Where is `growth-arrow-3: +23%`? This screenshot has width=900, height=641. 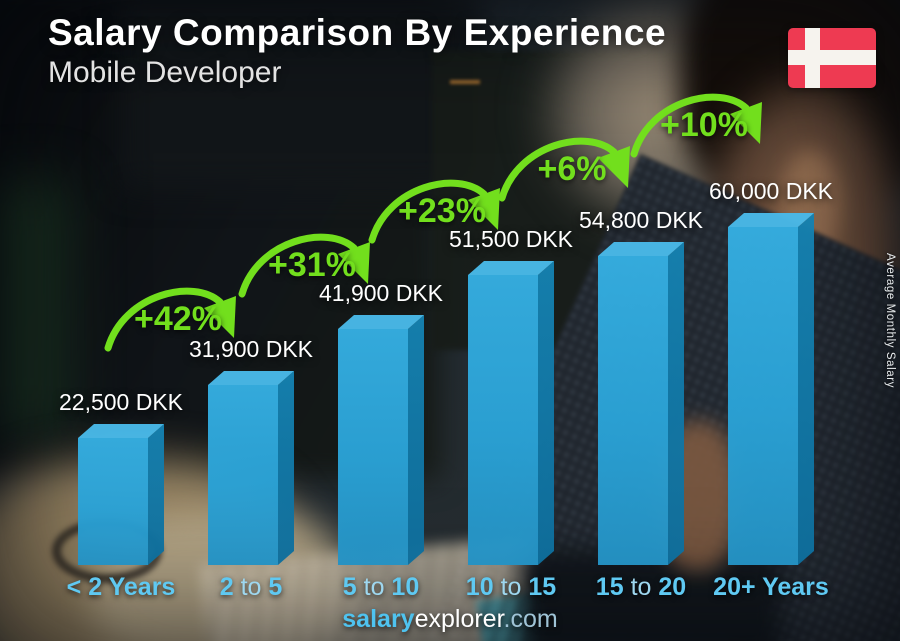
growth-arrow-3: +23% is located at coordinates (442, 209).